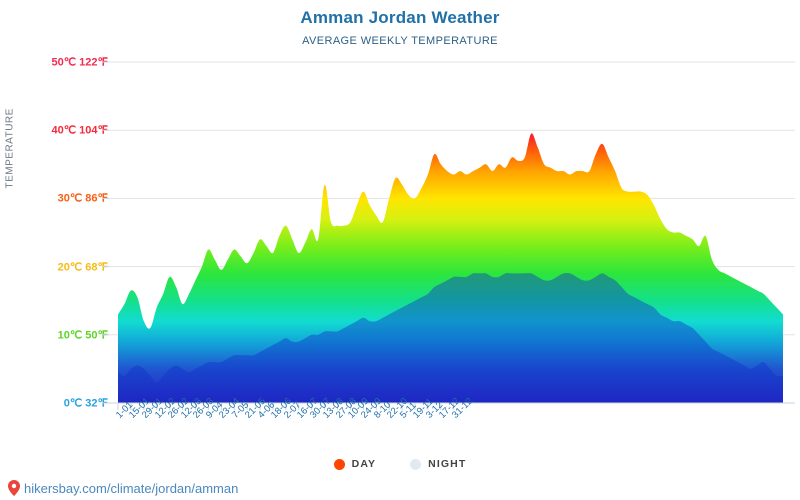 This screenshot has height=500, width=800. Describe the element at coordinates (79, 130) in the screenshot. I see `y-tick-40: 40℃ 104℉` at that location.